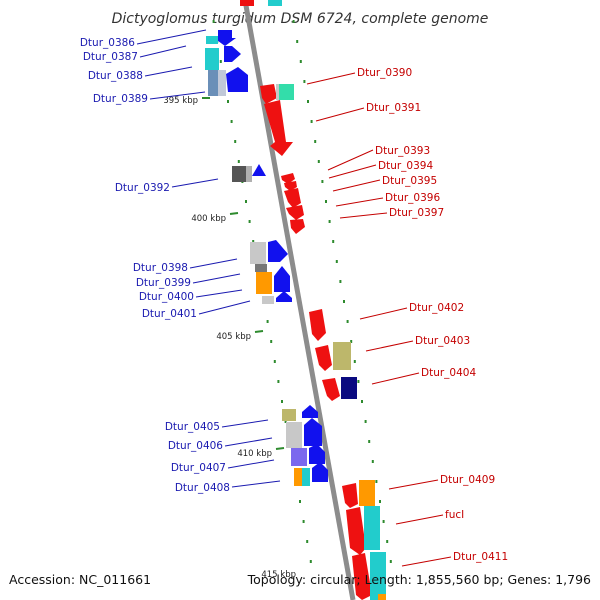  Describe the element at coordinates (467, 480) in the screenshot. I see `gene-label: Dtur_0409` at that location.